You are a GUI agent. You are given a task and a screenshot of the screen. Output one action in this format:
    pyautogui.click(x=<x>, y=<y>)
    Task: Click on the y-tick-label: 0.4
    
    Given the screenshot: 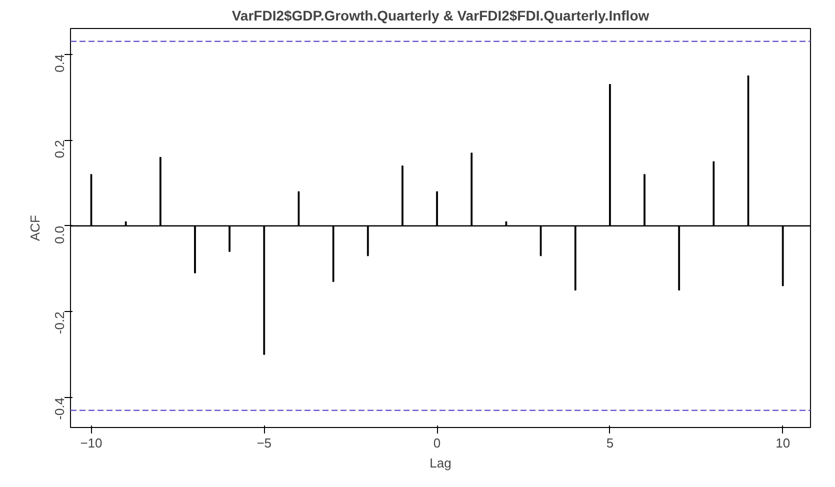 What is the action you would take?
    pyautogui.click(x=59, y=63)
    